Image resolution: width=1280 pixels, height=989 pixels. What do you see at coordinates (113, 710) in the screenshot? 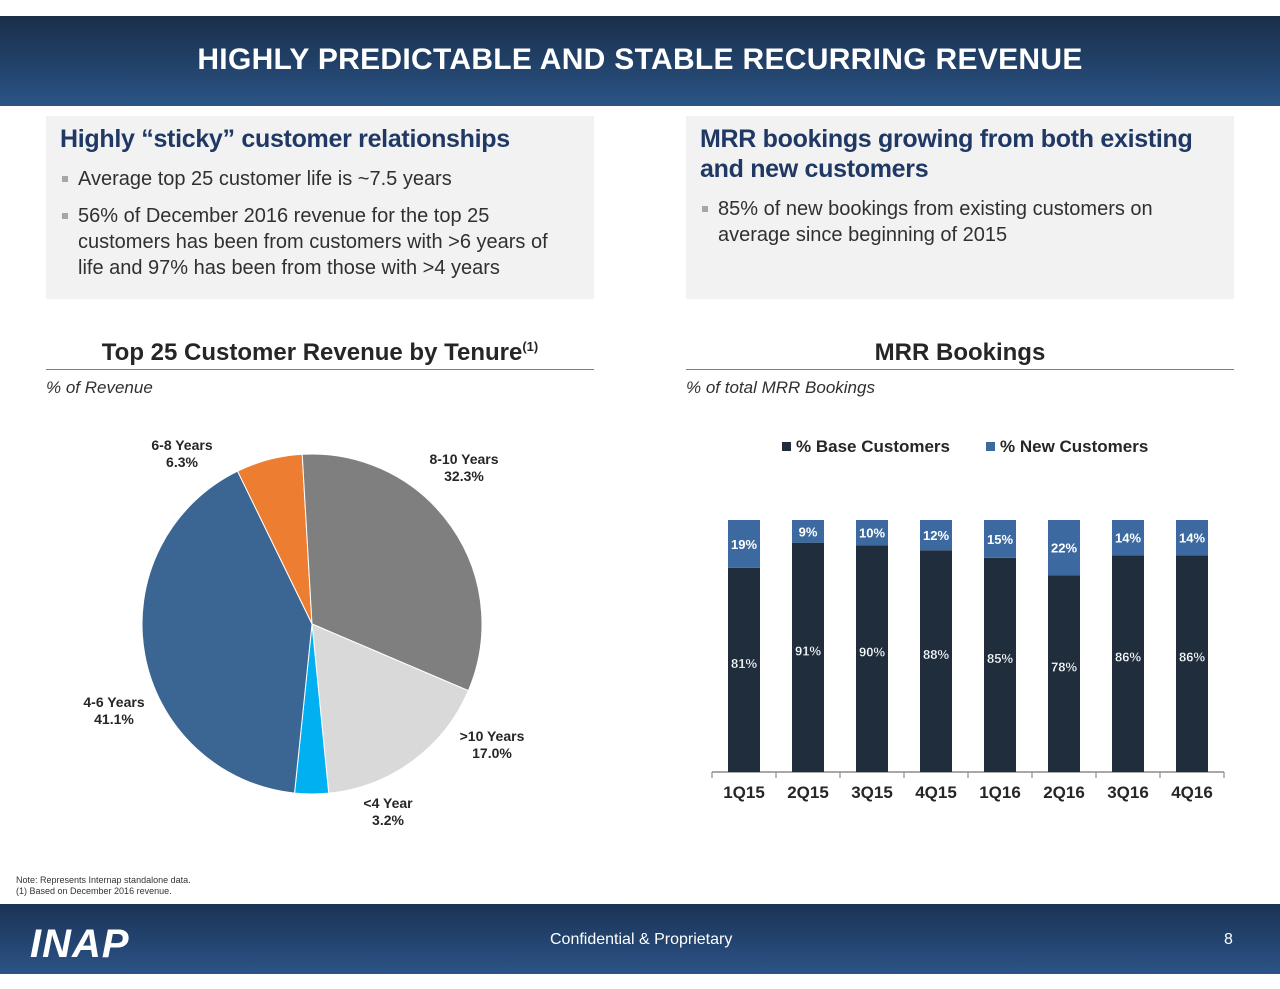
I see `pie-label-4-6-years: 4-6 Years 41.1%` at bounding box center [113, 710].